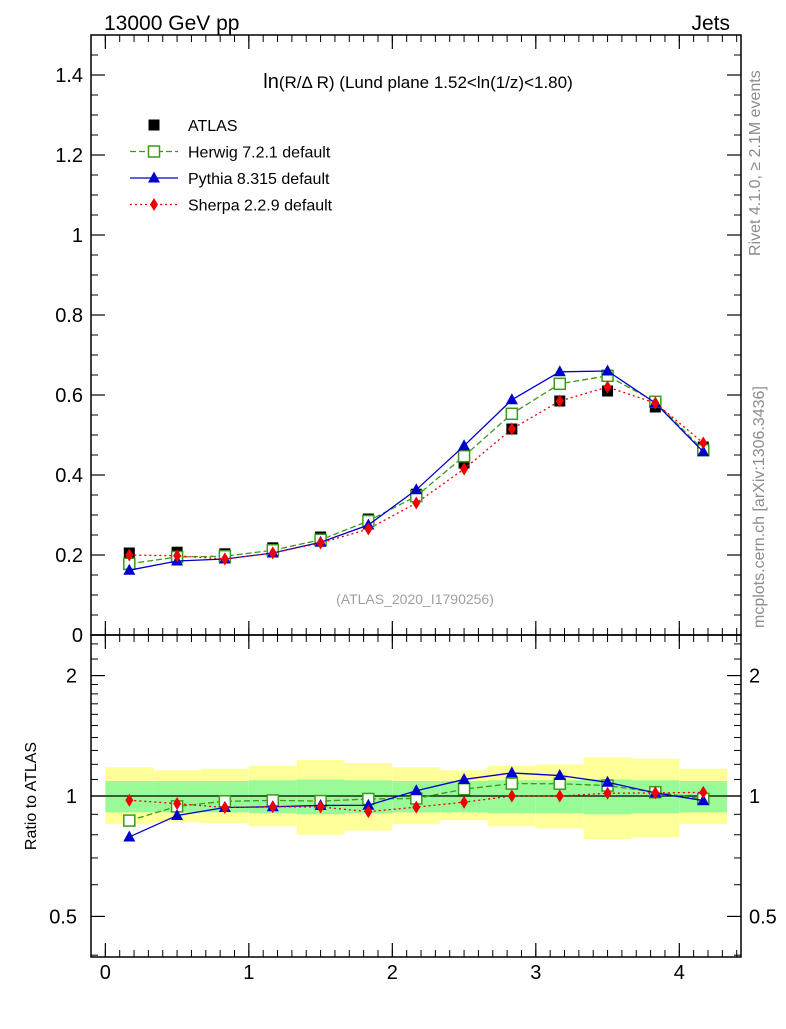  I want to click on legend-item-pythia-8-315-default: Pythia 8.315 default, so click(230, 179).